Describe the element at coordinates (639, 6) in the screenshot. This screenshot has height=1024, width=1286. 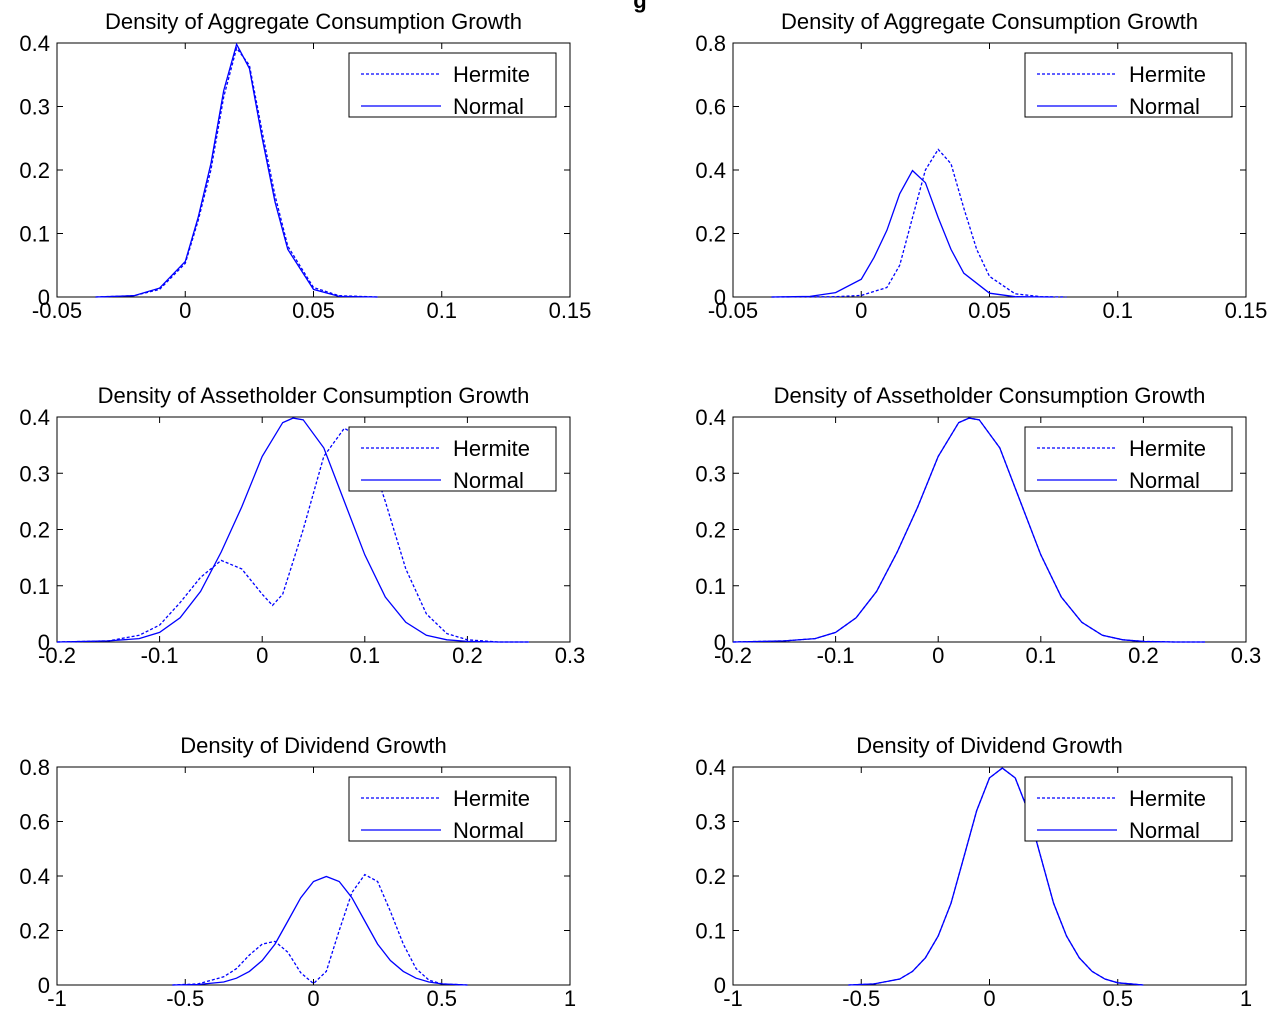
I see `figure-suptitle: g` at that location.